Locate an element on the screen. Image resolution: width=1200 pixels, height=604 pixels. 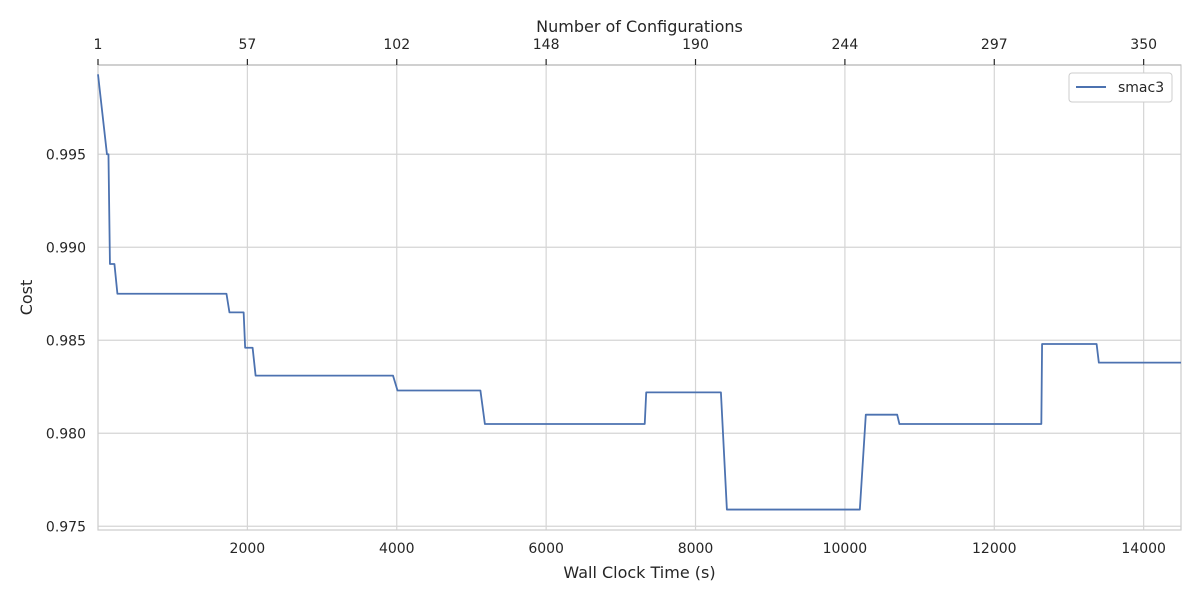
y-tick-labels: 0.975 0.980 0.985 0.990 0.995 is located at coordinates (66, 341).